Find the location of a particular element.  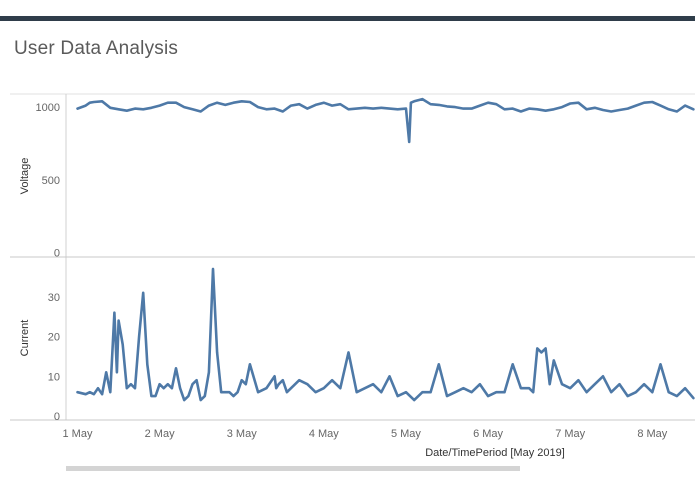

y-tick-label: 500 is located at coordinates (51, 181).